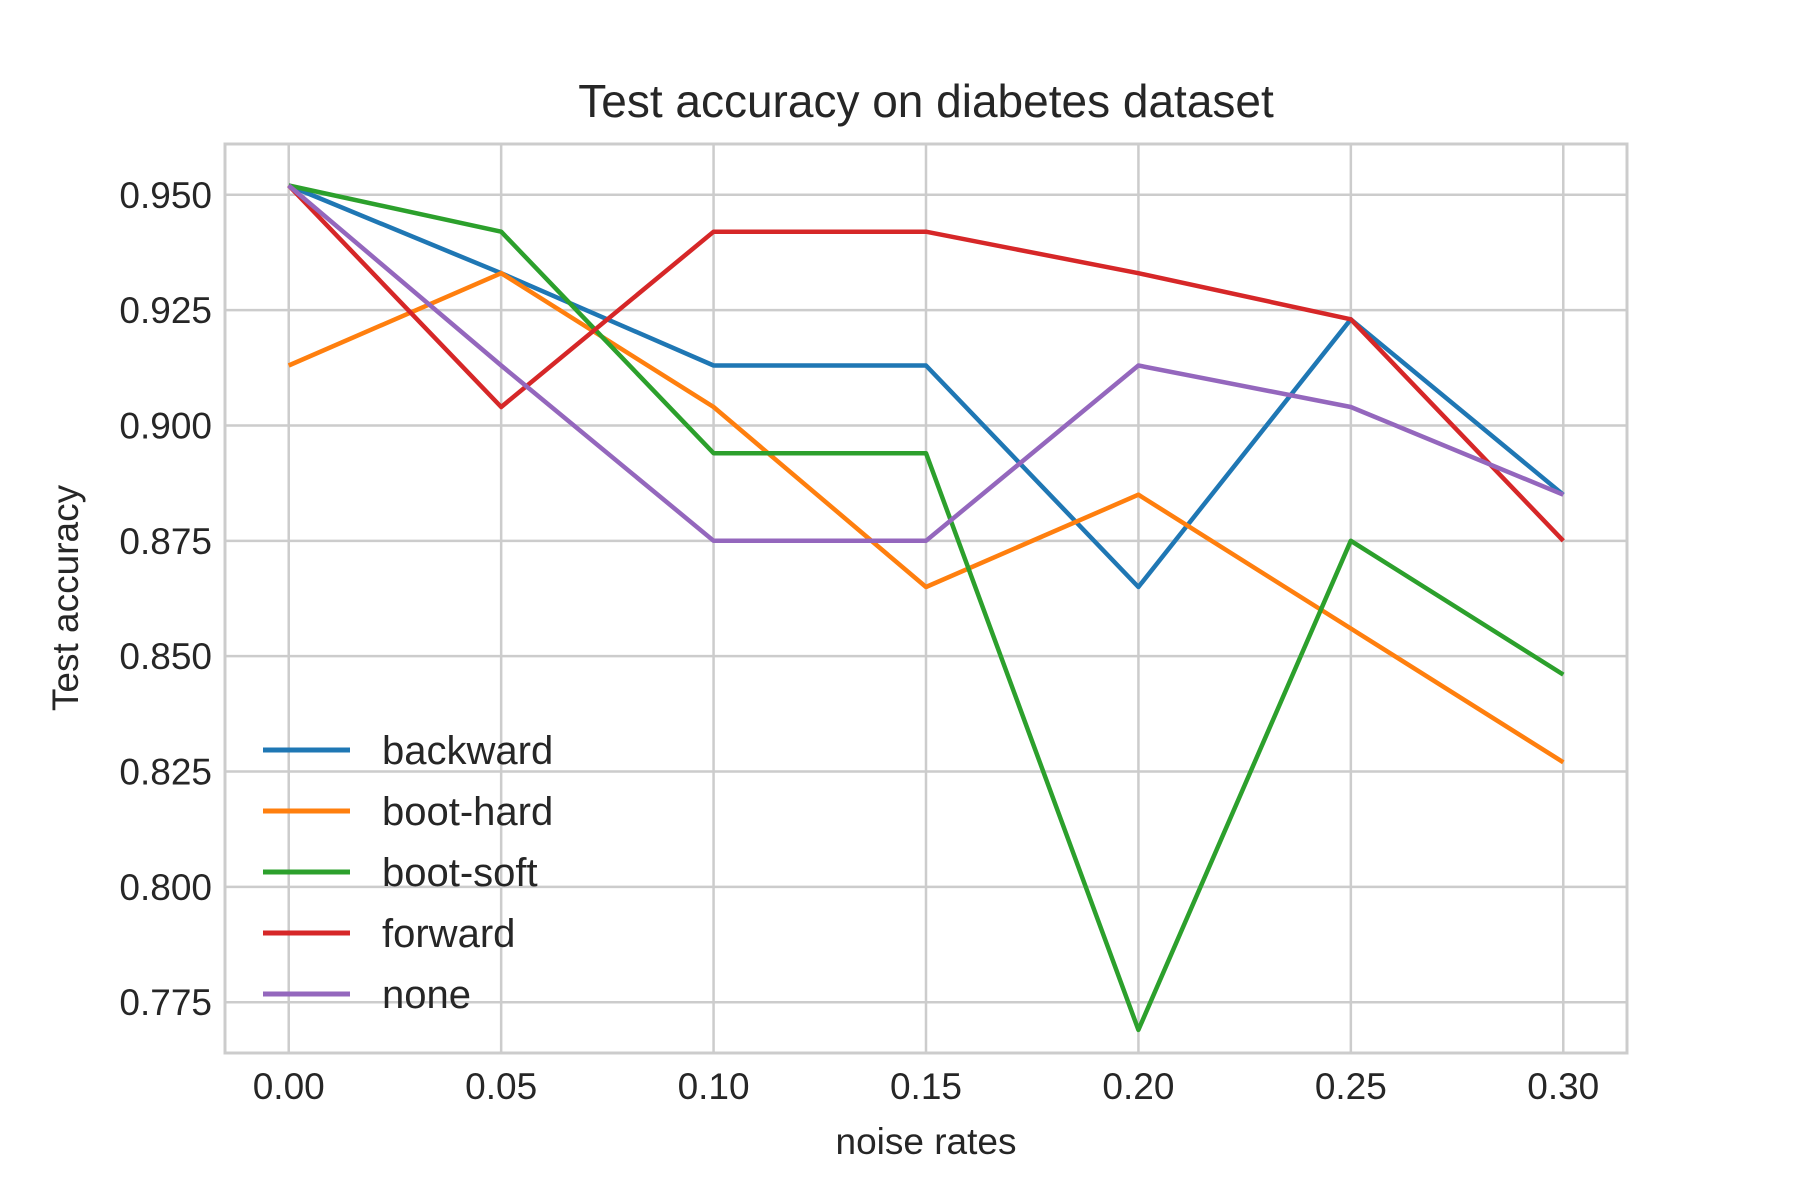  I want to click on x-tick-label: 0.20, so click(1138, 1086).